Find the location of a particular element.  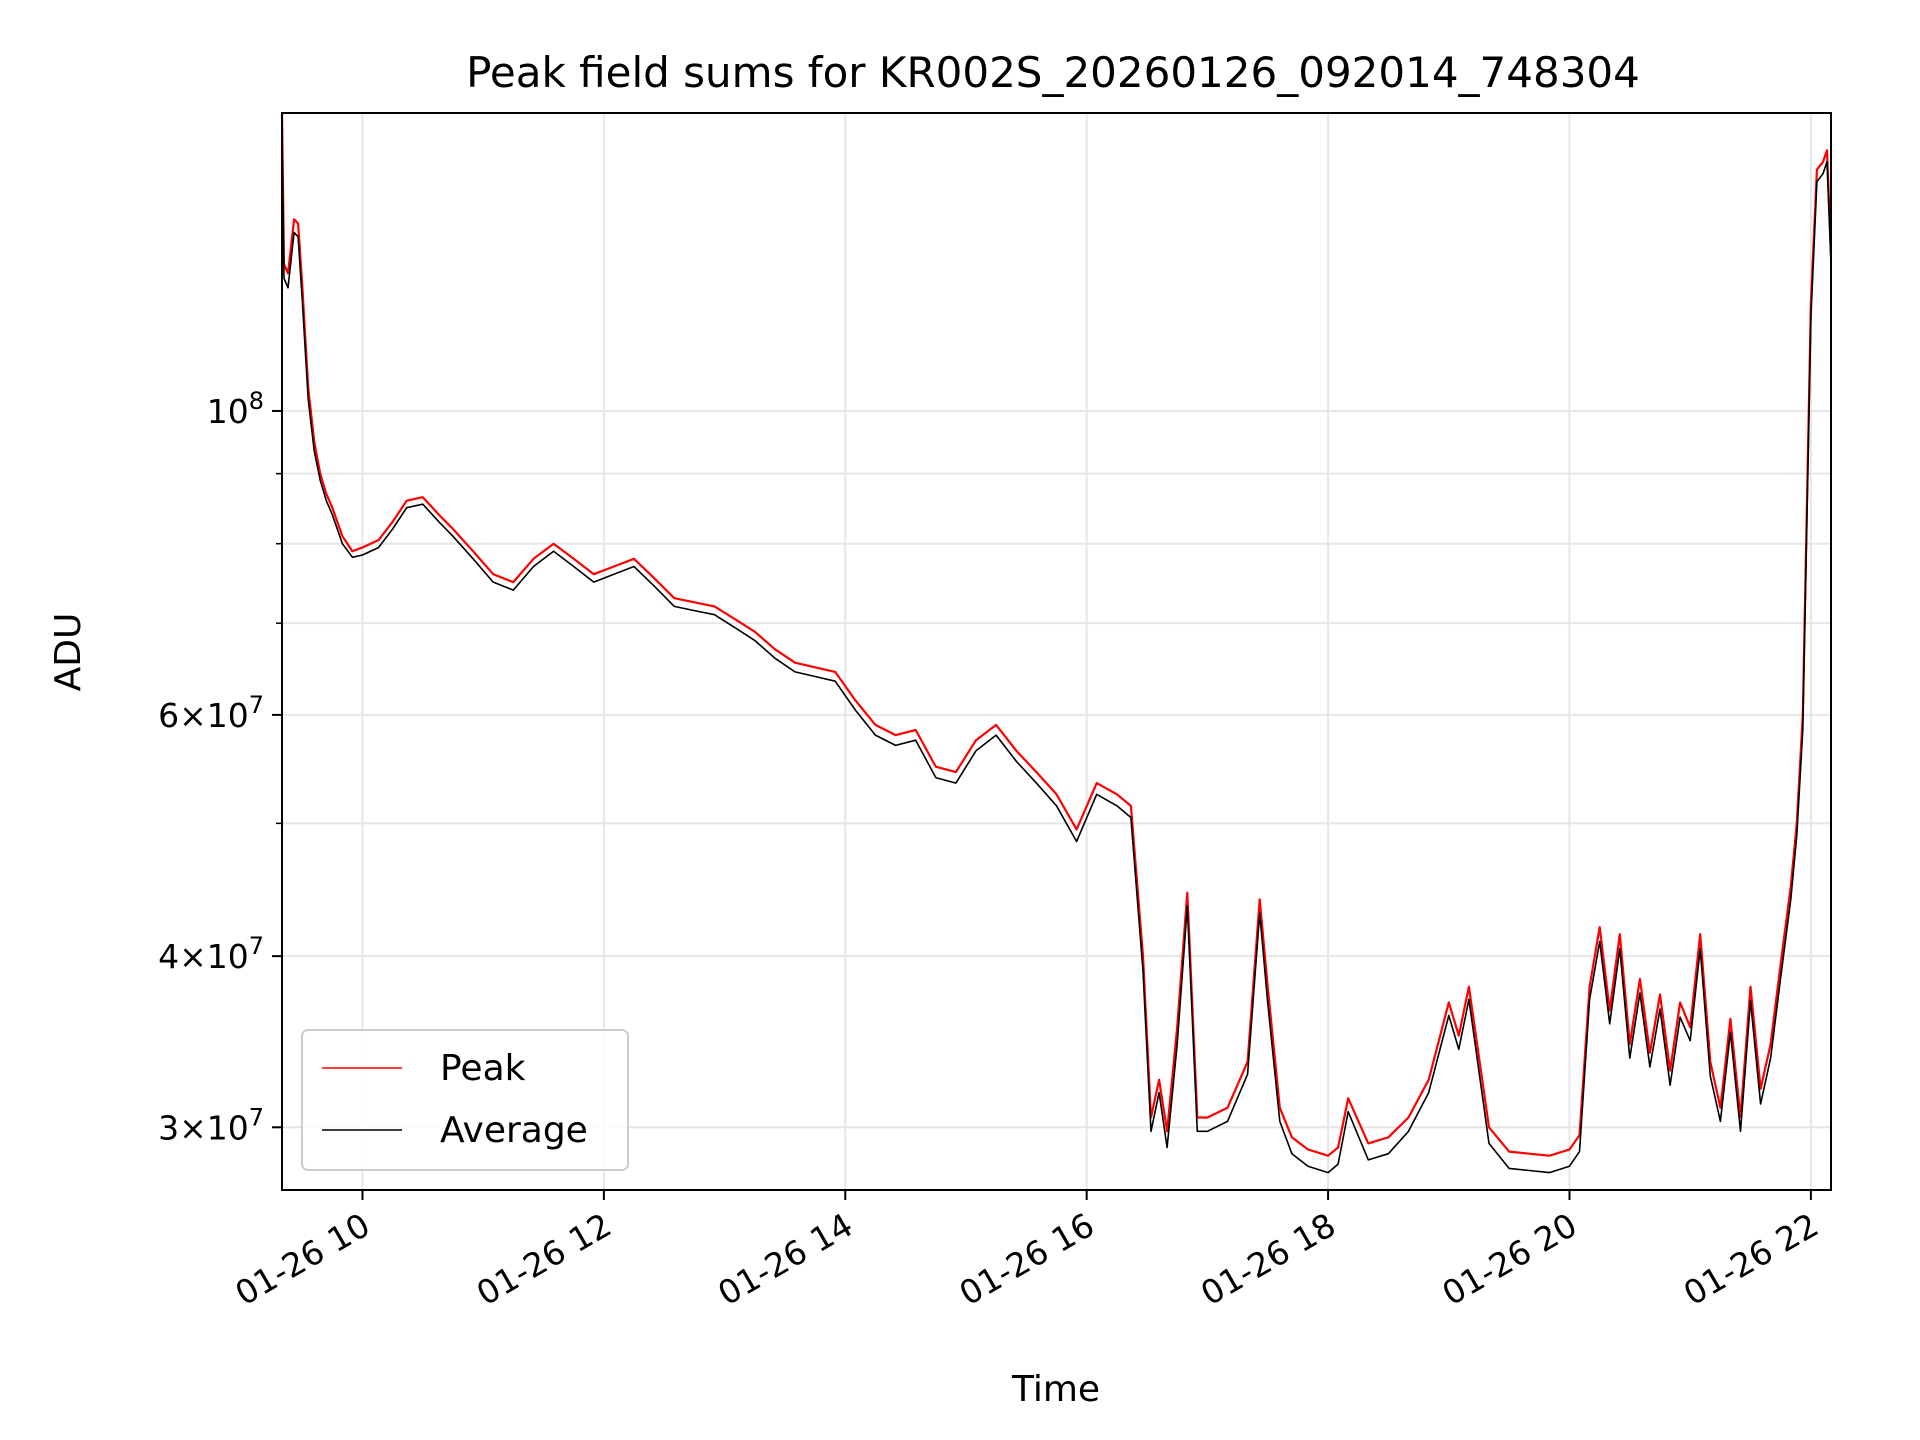

y-tick-coef: 4 is located at coordinates (168, 956).